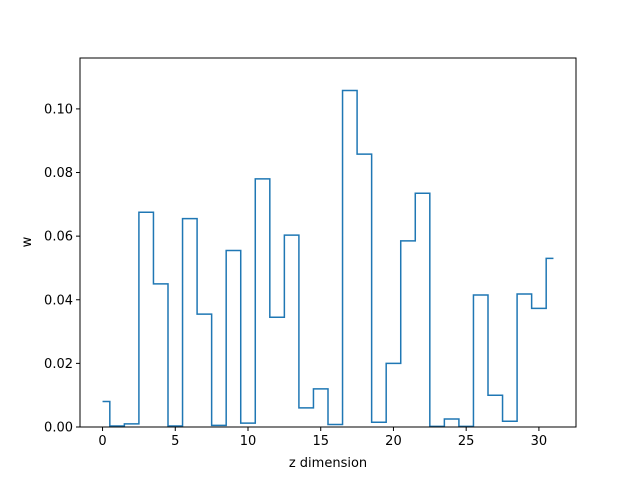 This screenshot has height=480, width=640. What do you see at coordinates (58, 173) in the screenshot?
I see `y-tick-label: 0.08` at bounding box center [58, 173].